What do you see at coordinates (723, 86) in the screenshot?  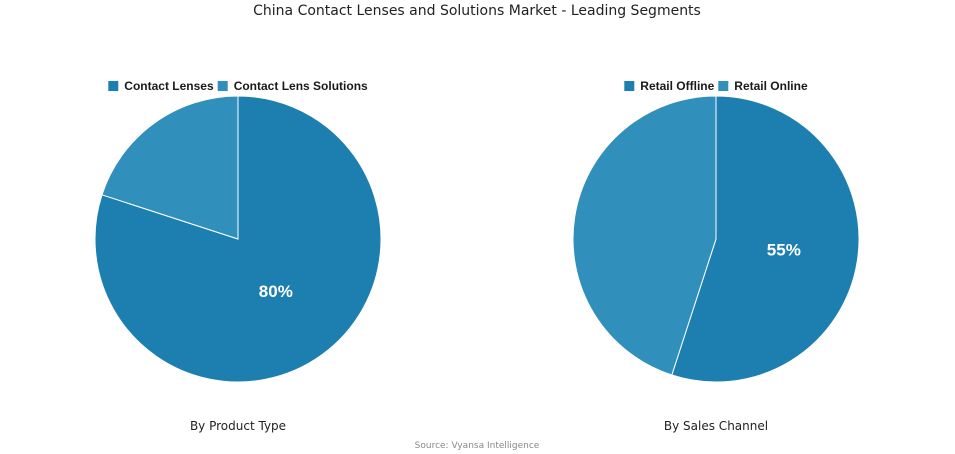 I see `legend-swatch-retail-online` at bounding box center [723, 86].